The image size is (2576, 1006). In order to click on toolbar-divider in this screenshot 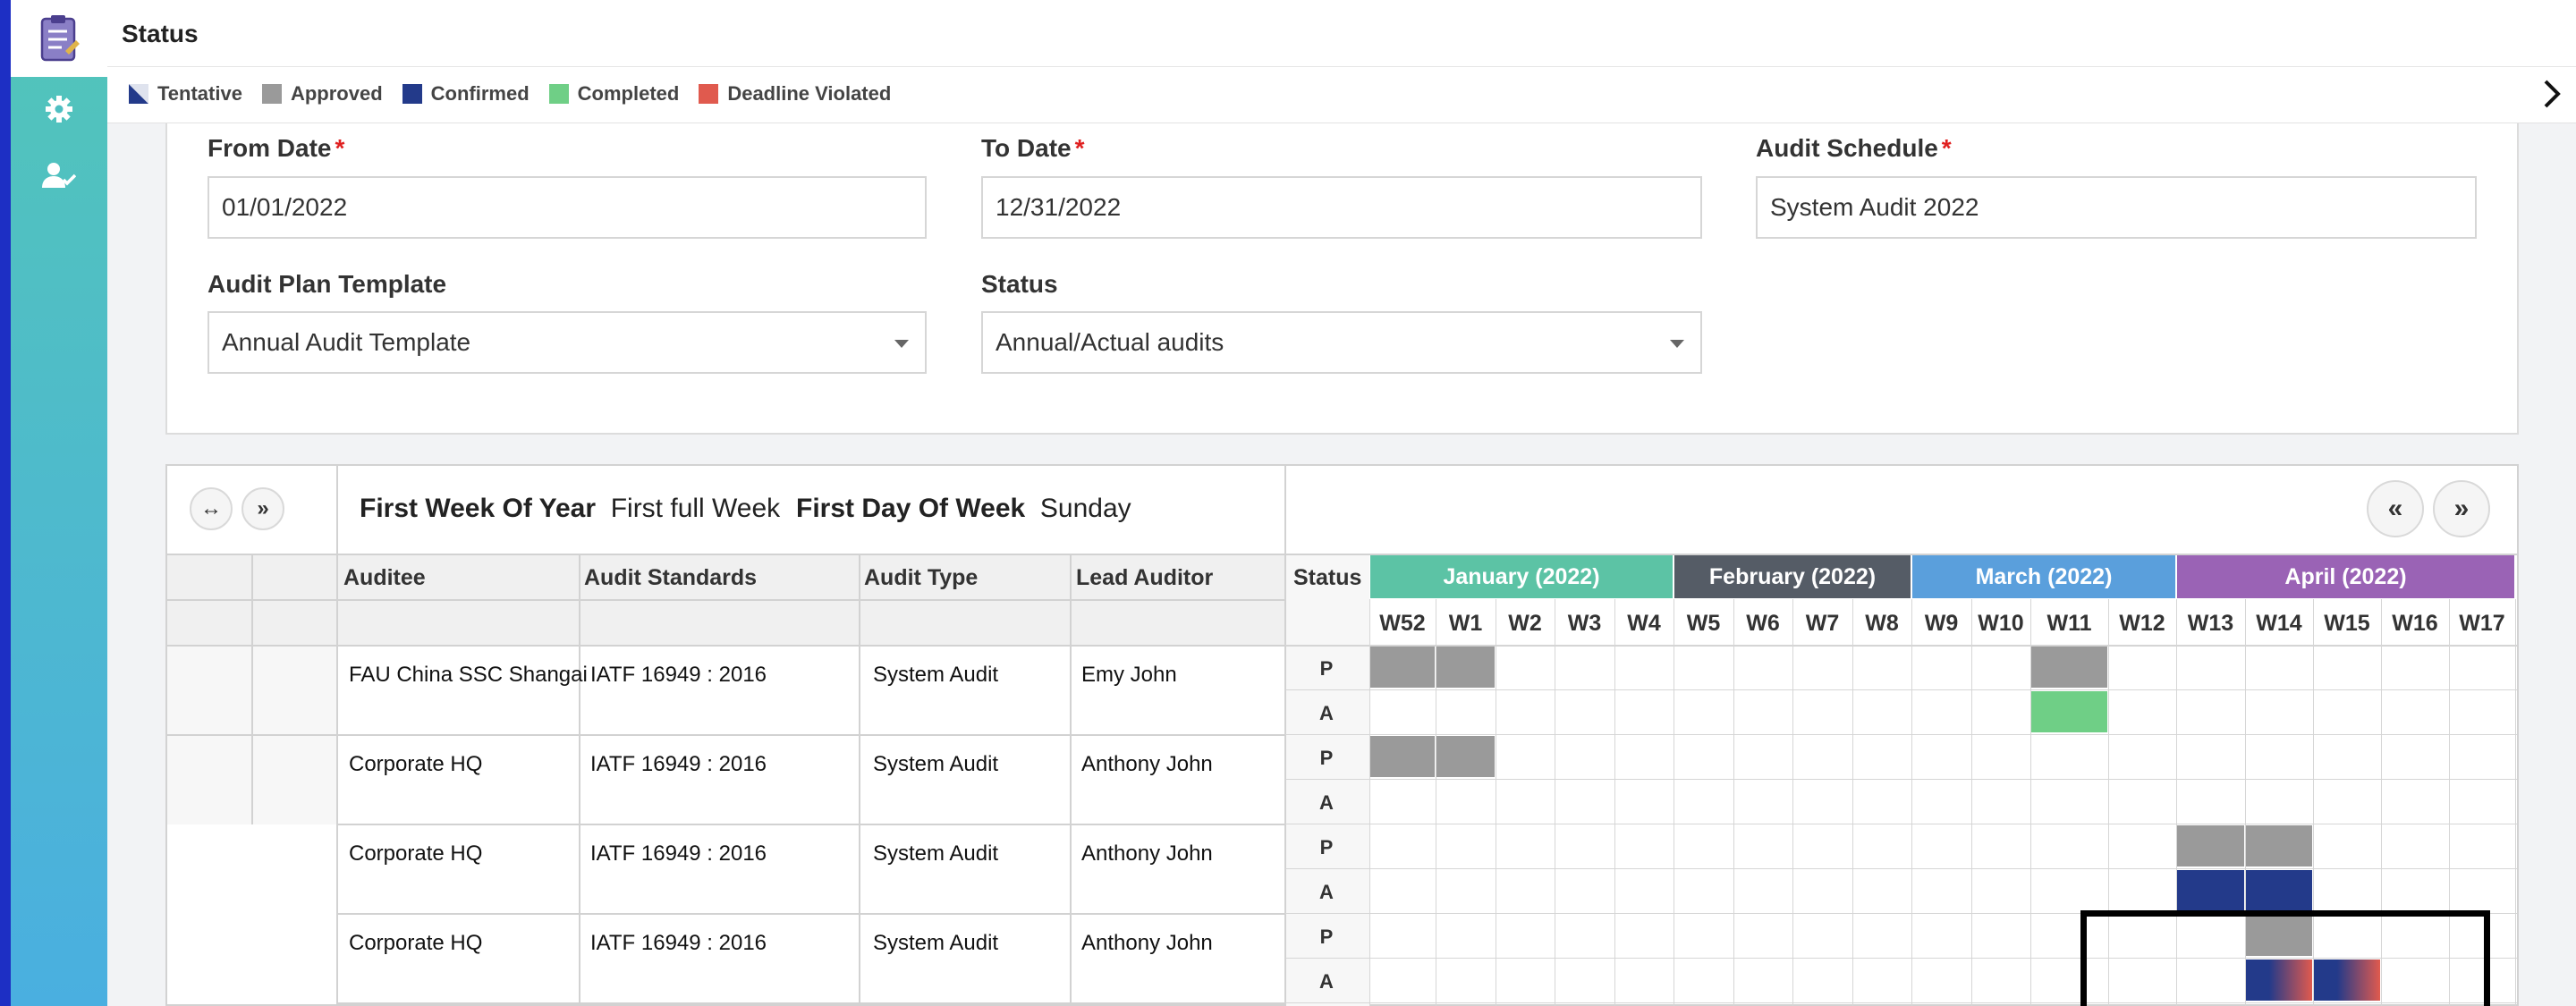, I will do `click(337, 510)`.